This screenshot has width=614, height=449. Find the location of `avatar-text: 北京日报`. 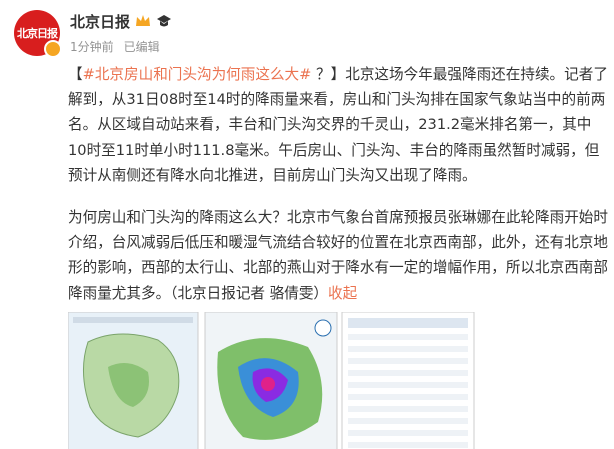

avatar-text: 北京日报 is located at coordinates (37, 33).